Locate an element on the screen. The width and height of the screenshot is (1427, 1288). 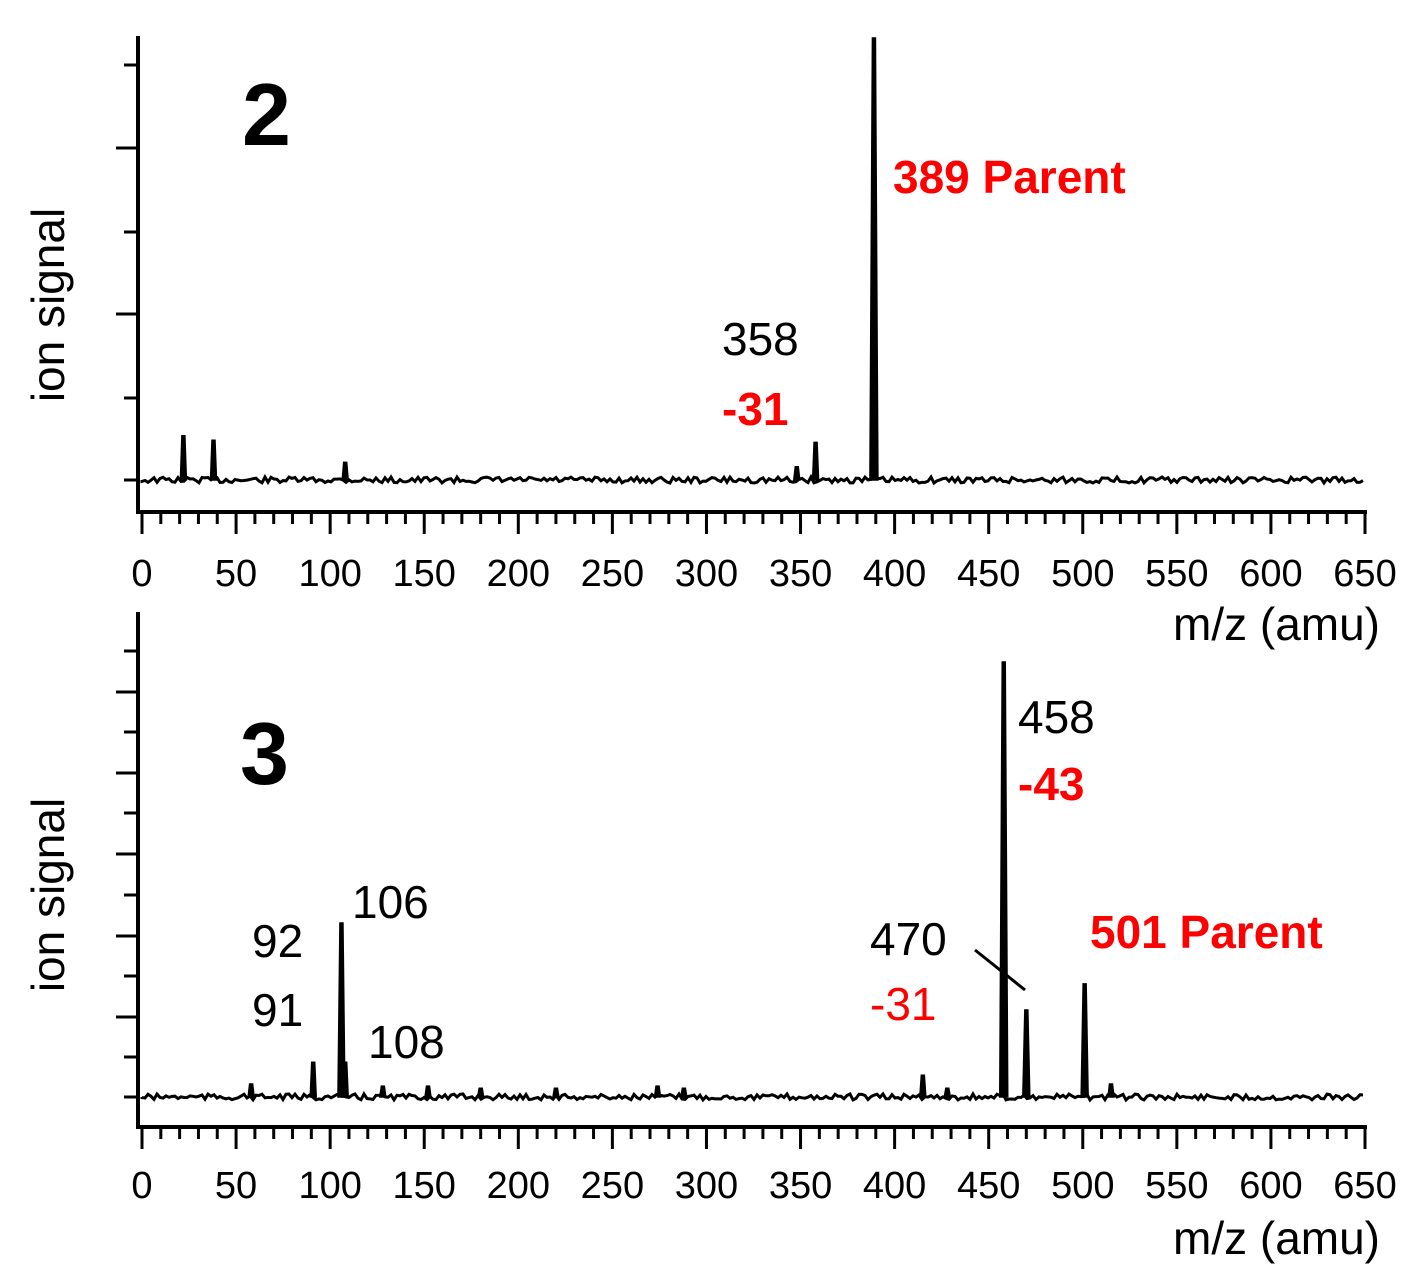
peak-annotation: 358 is located at coordinates (760, 339).